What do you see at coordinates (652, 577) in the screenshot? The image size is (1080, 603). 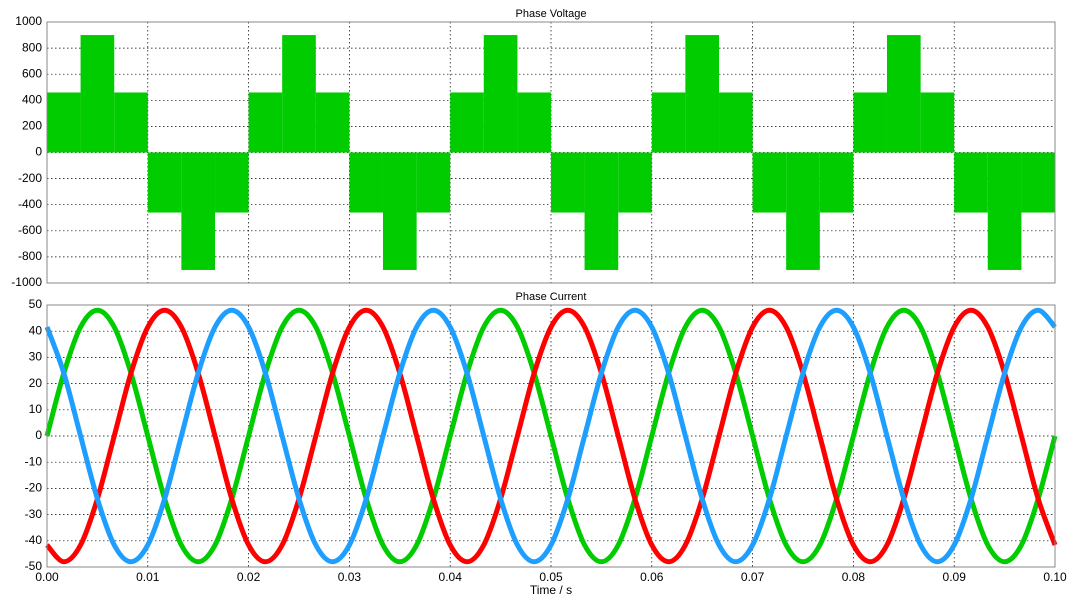 I see `x-tick-label: 0.06` at bounding box center [652, 577].